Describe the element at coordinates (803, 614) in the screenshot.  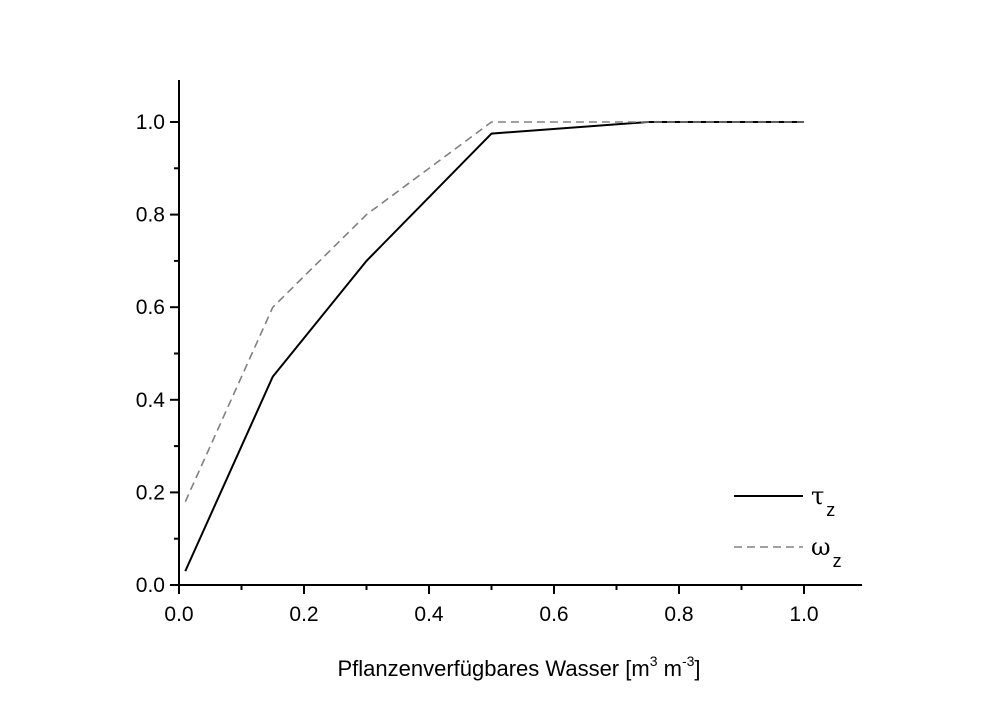
I see `x-tick-label: 1.0` at that location.